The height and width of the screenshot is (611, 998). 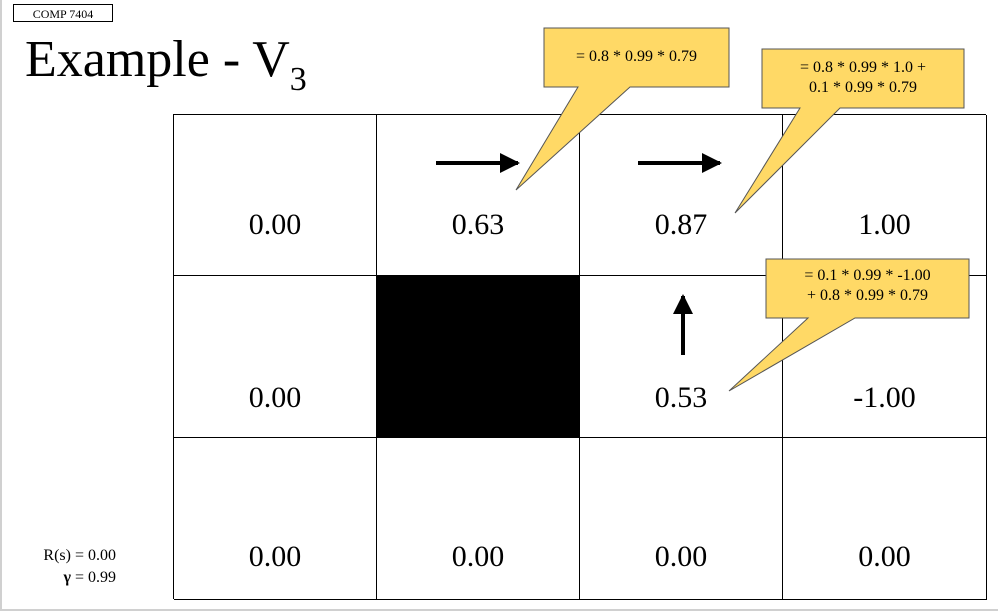 What do you see at coordinates (884, 397) in the screenshot?
I see `cell-value: -1.00` at bounding box center [884, 397].